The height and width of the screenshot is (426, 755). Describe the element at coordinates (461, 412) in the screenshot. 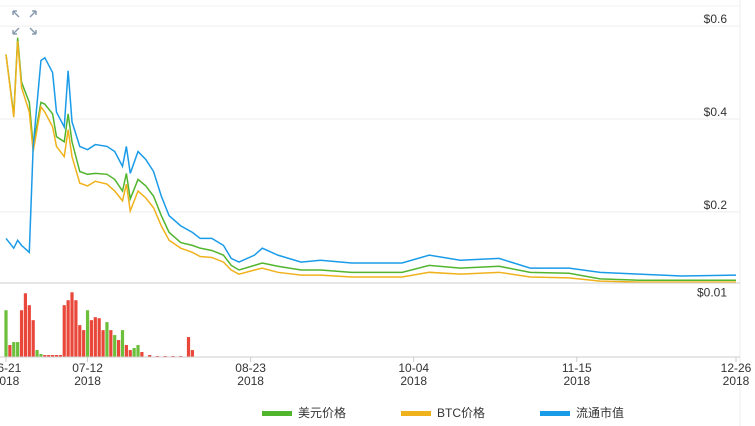

I see `legend-label: BTC价格` at that location.